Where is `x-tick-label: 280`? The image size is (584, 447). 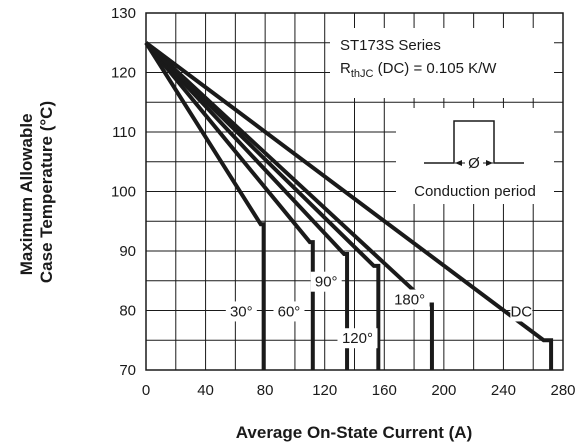
x-tick-label: 280 is located at coordinates (562, 390).